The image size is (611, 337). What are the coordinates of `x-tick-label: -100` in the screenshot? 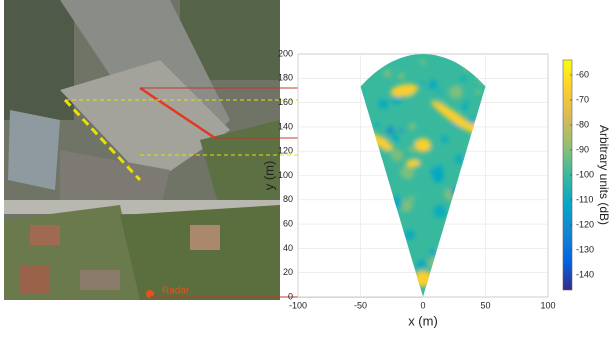 It's located at (298, 305).